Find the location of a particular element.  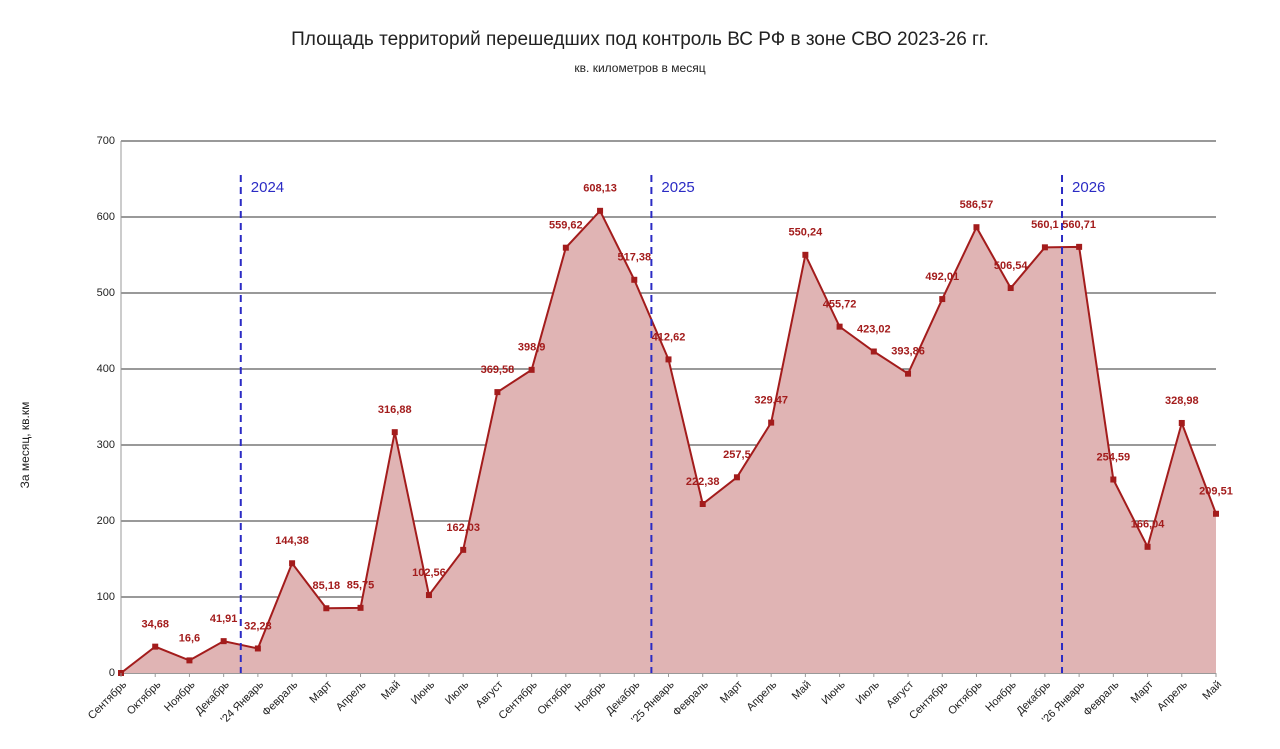

value-label: 162,03 is located at coordinates (463, 528).